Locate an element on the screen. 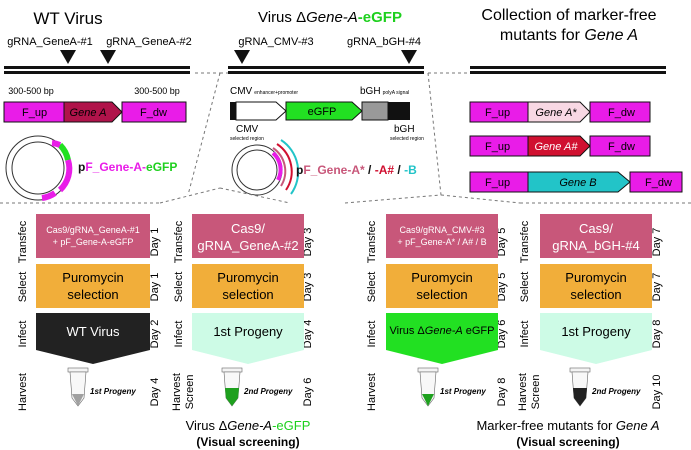 The height and width of the screenshot is (450, 691). f-dw-box-hash is located at coordinates (620, 146).